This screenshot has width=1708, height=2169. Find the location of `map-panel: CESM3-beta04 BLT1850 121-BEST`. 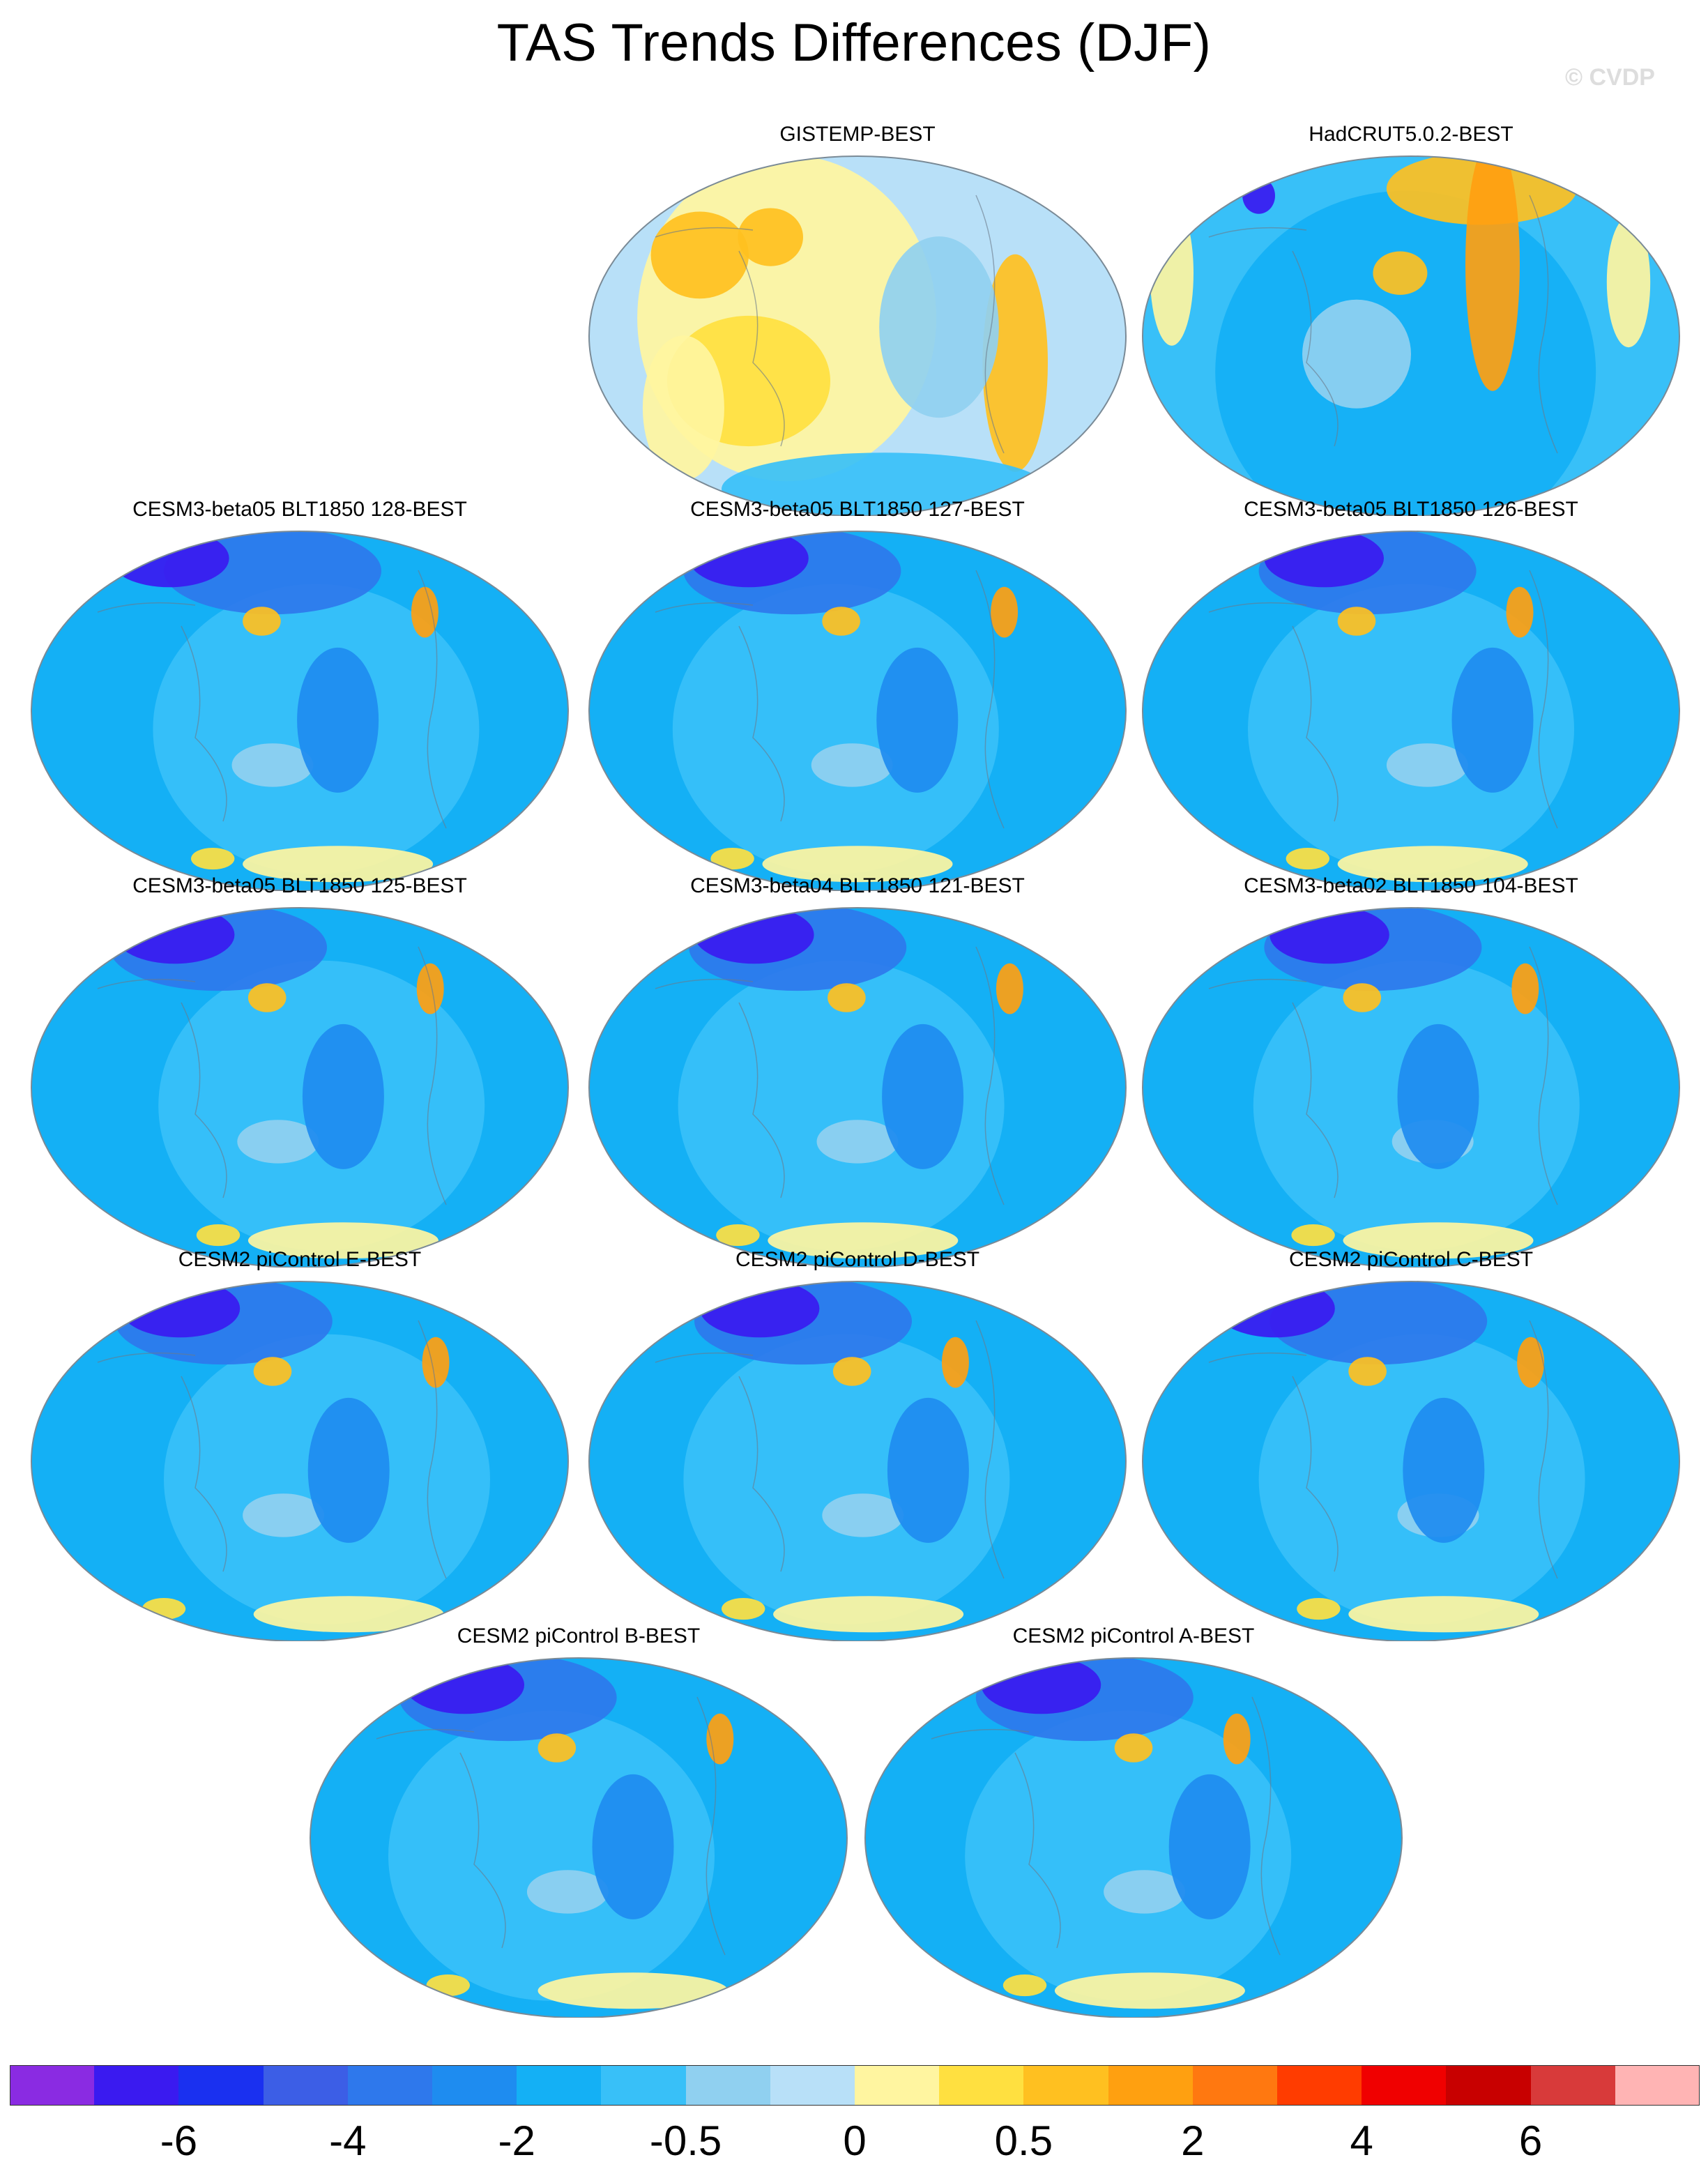

map-panel: CESM3-beta04 BLT1850 121-BEST is located at coordinates (857, 1094).